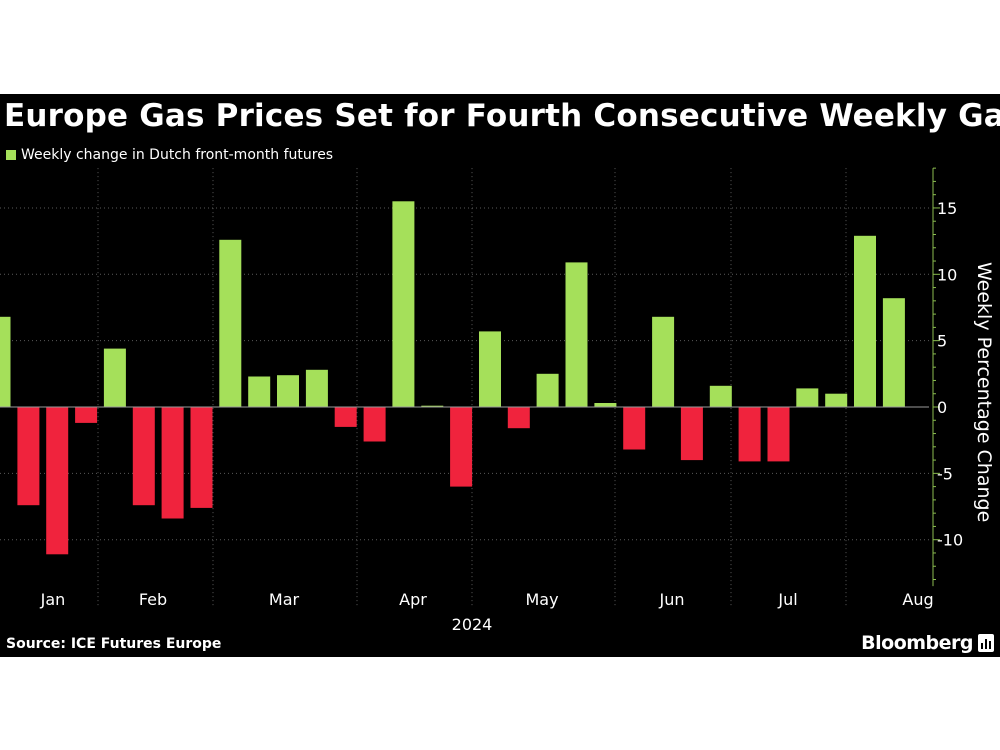  What do you see at coordinates (153, 599) in the screenshot?
I see `month-label: Feb` at bounding box center [153, 599].